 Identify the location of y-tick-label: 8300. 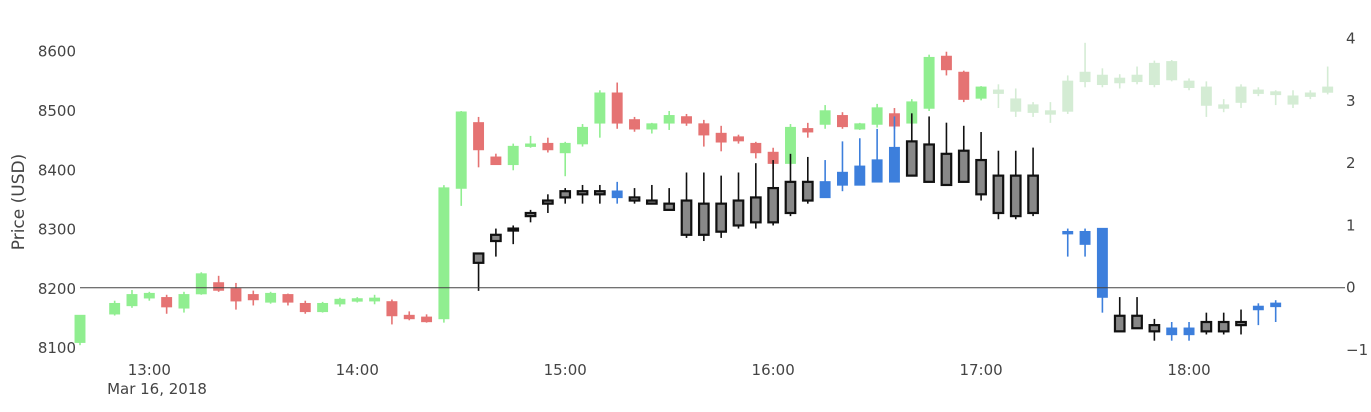
(57, 230).